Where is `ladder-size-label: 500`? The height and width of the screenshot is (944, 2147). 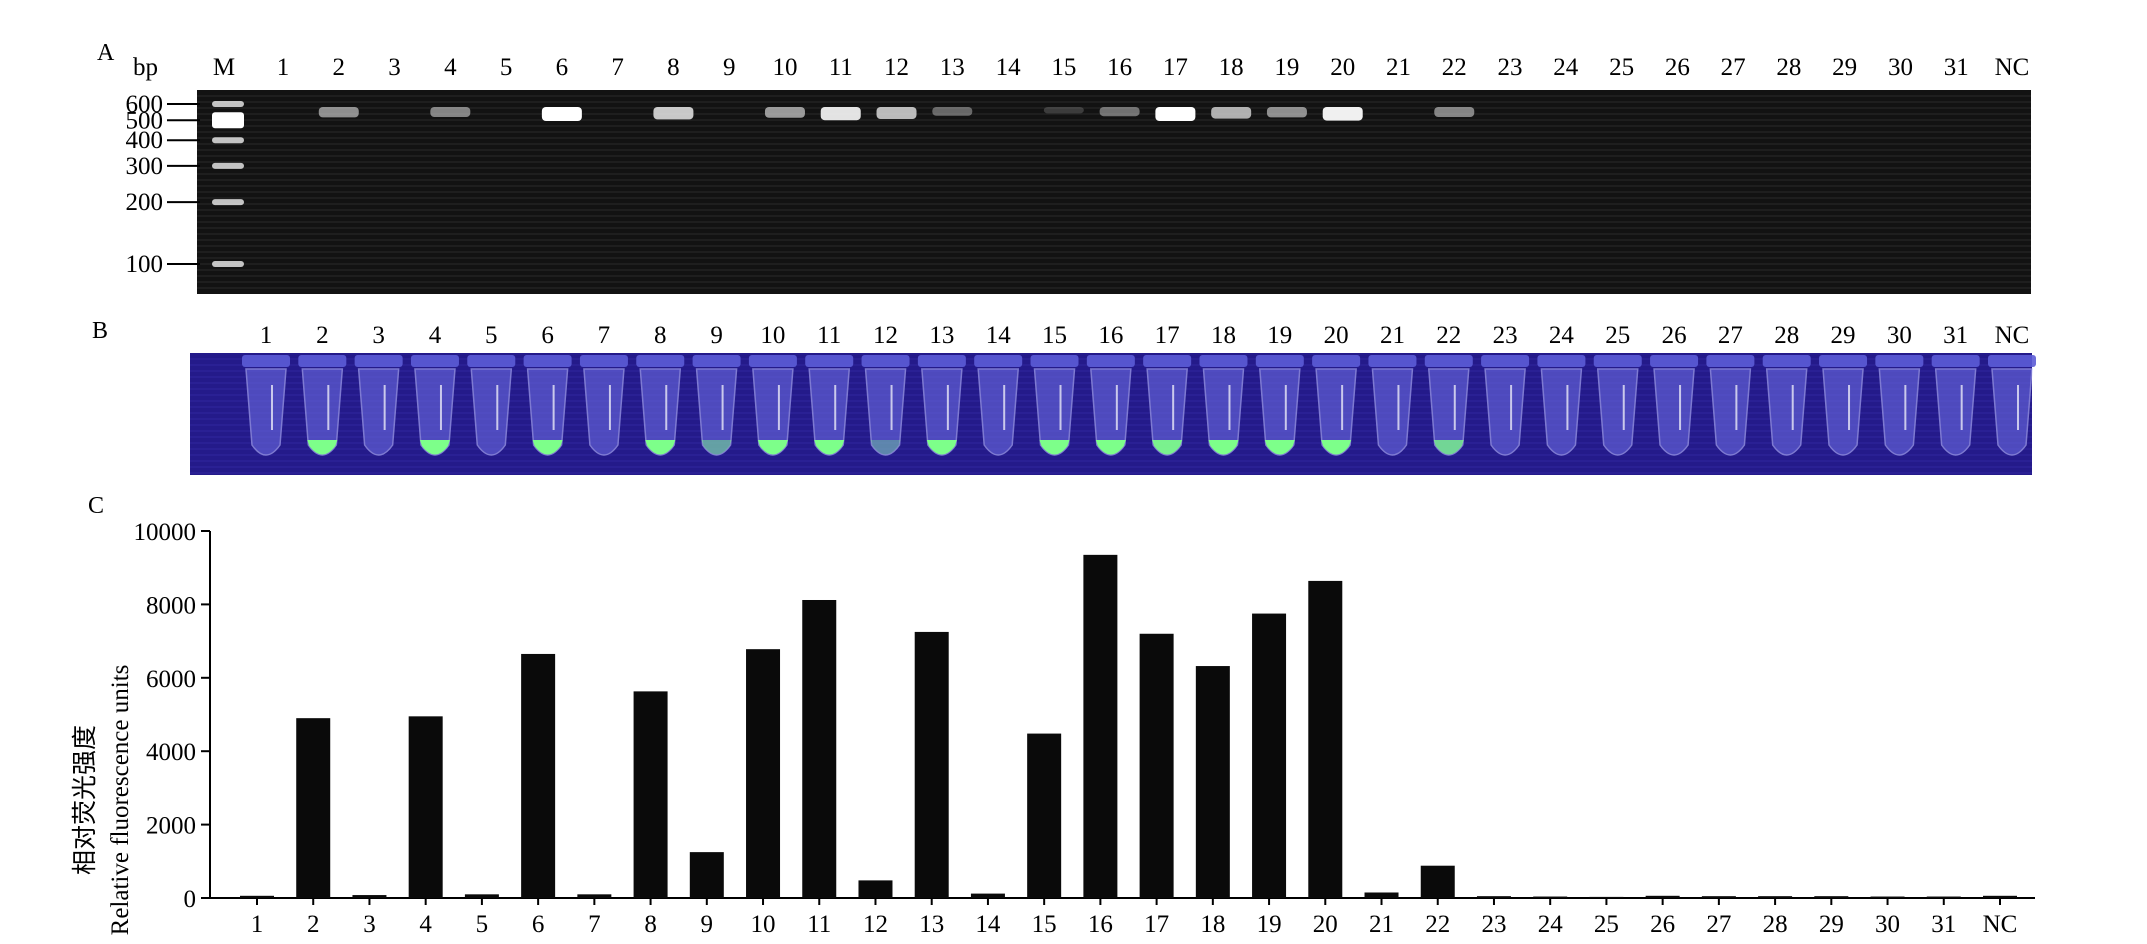 ladder-size-label: 500 is located at coordinates (145, 120).